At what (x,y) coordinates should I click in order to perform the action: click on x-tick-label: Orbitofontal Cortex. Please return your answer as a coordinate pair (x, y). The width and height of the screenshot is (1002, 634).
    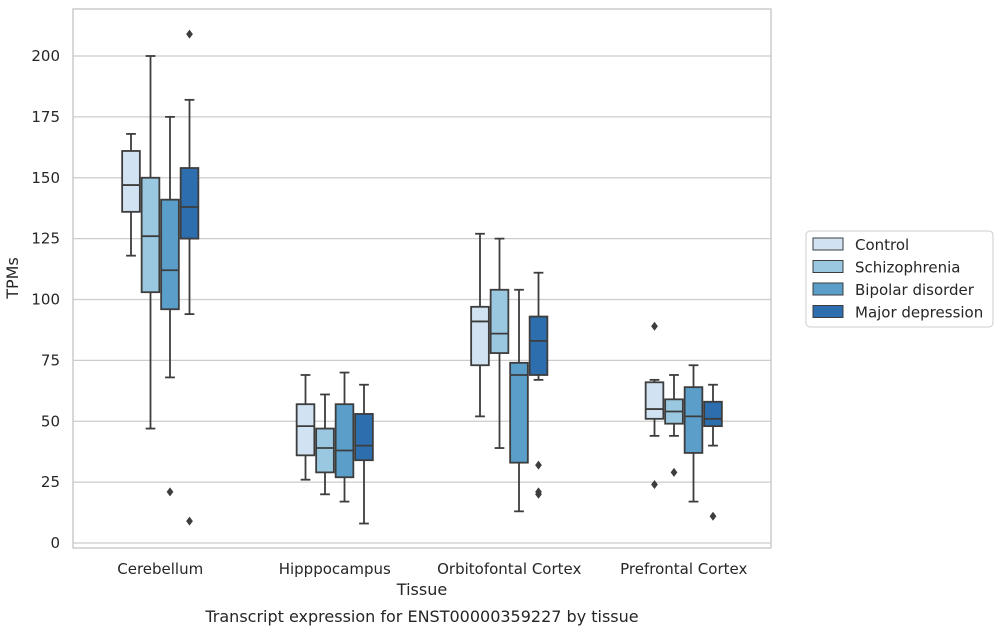
    Looking at the image, I should click on (509, 569).